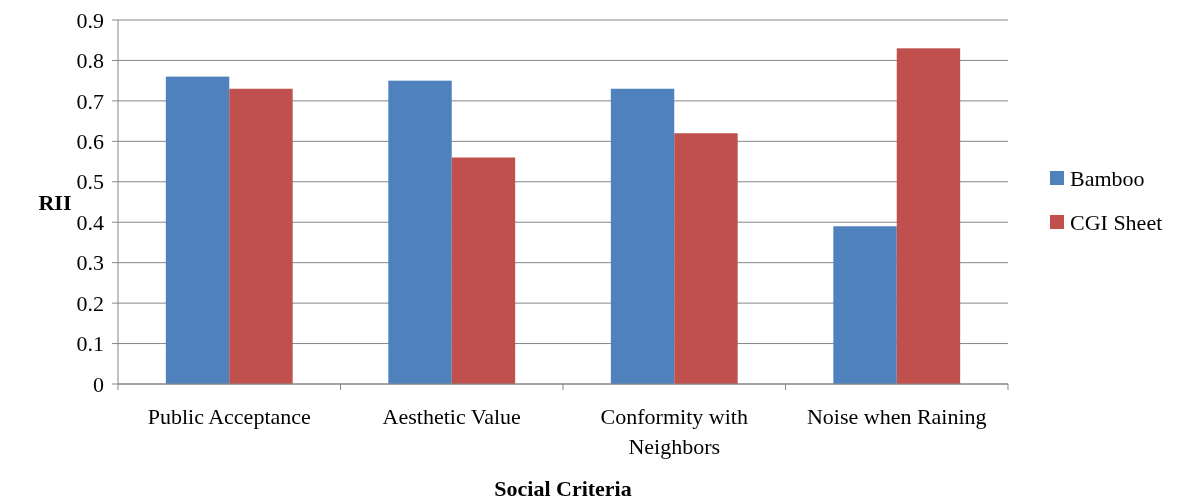 The image size is (1188, 499). Describe the element at coordinates (229, 416) in the screenshot. I see `x-tick-label: Public Acceptance` at that location.